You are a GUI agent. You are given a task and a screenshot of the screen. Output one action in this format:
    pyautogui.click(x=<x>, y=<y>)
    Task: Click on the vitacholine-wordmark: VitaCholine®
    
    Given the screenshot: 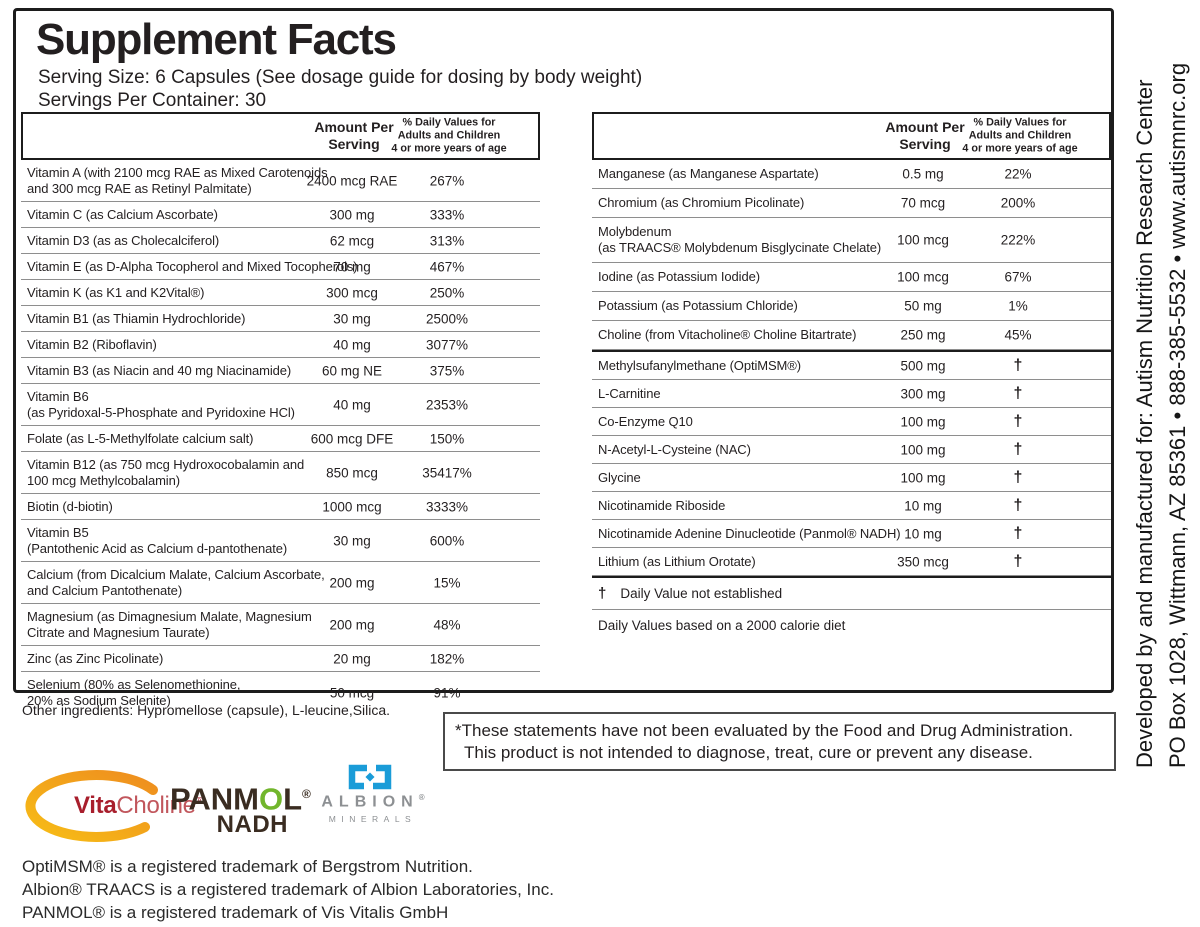 What is the action you would take?
    pyautogui.click(x=138, y=806)
    